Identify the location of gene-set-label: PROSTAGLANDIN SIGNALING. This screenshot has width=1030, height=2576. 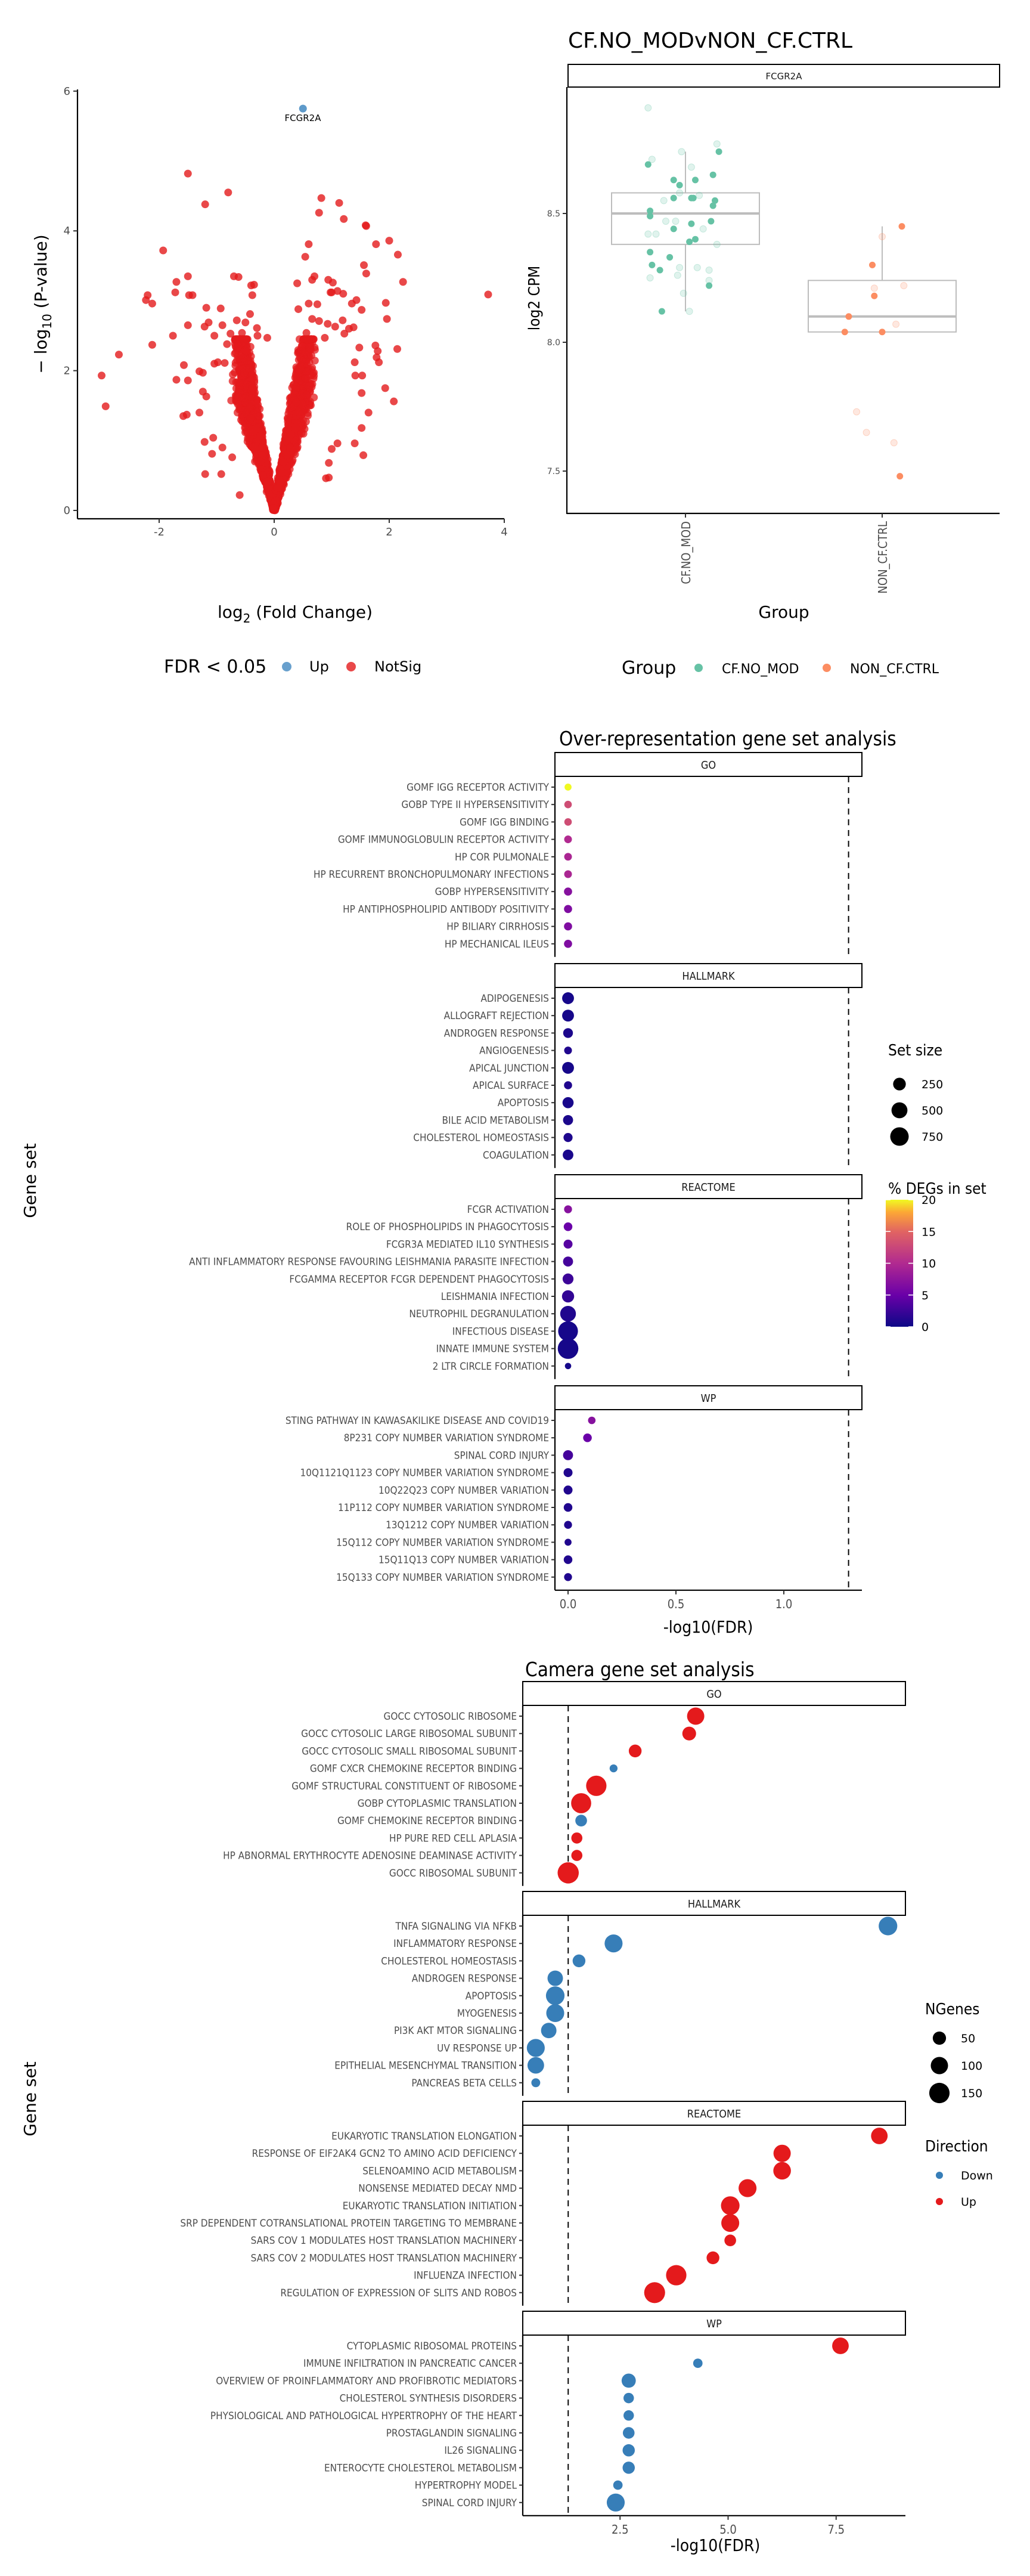
(451, 2434).